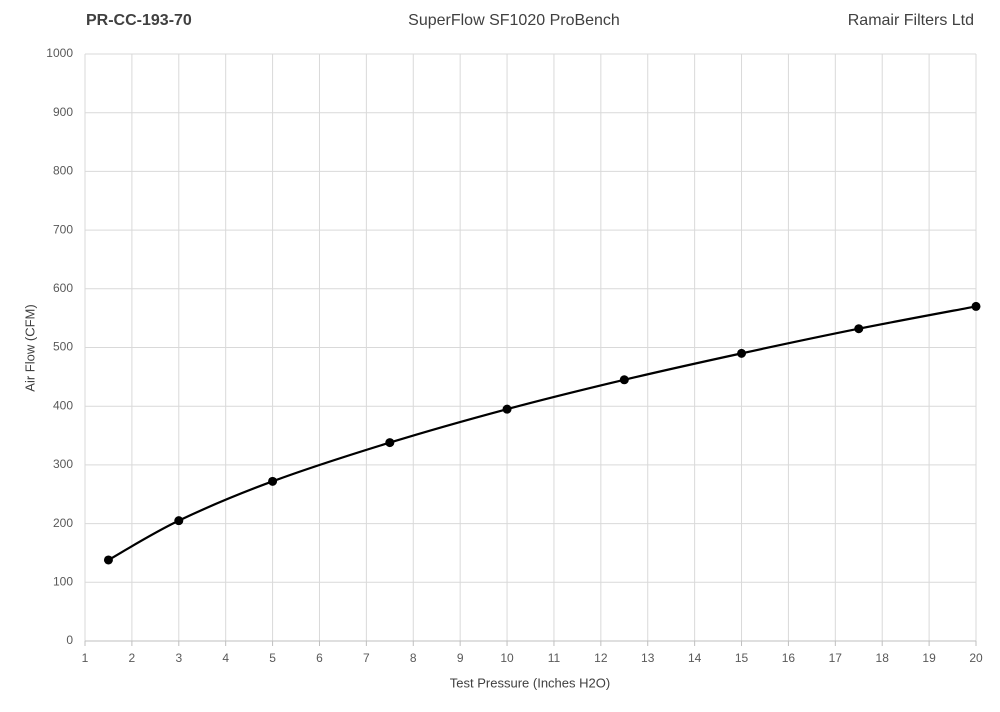  What do you see at coordinates (554, 658) in the screenshot?
I see `x-tick-label: 11` at bounding box center [554, 658].